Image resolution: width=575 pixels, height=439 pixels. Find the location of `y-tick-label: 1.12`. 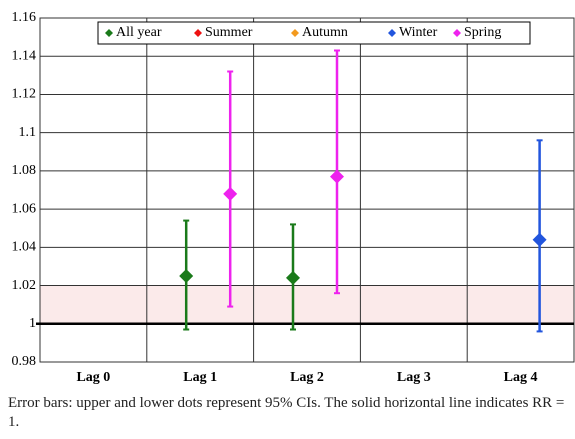

y-tick-label: 1.12 is located at coordinates (24, 94).